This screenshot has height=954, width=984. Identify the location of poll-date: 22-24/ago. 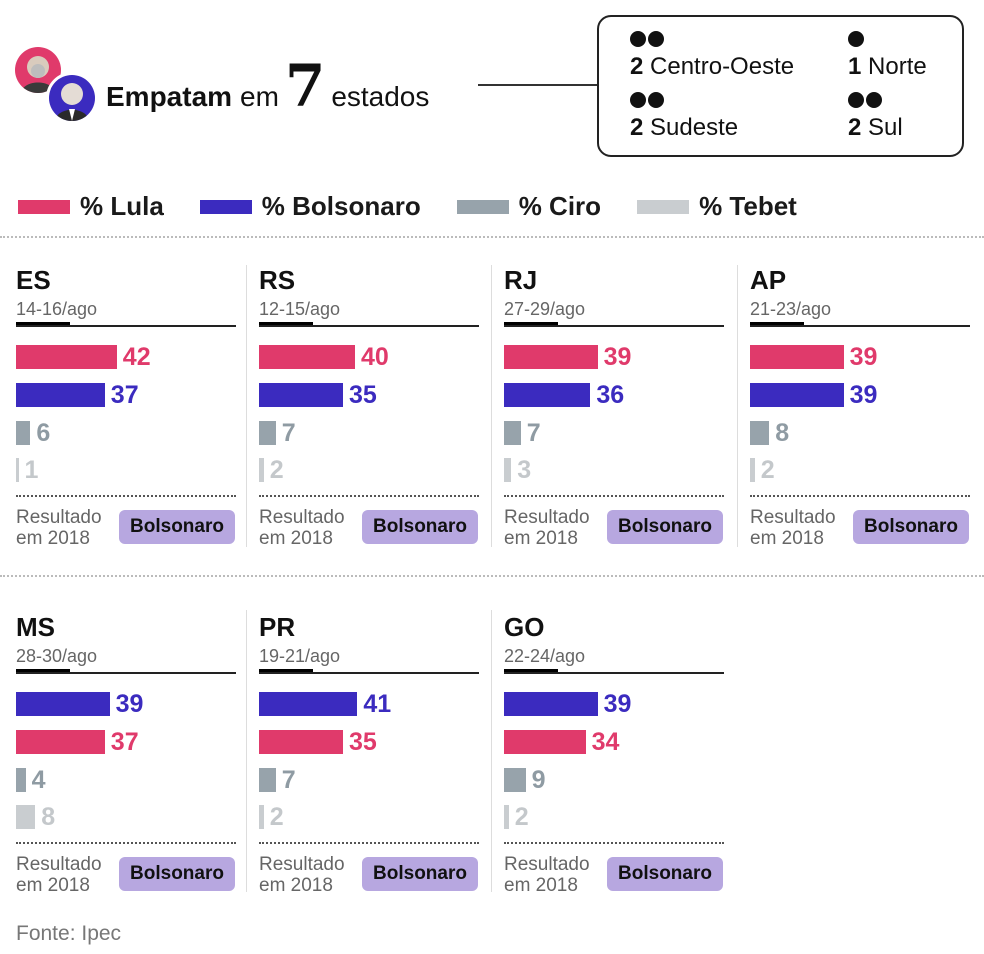
(545, 656).